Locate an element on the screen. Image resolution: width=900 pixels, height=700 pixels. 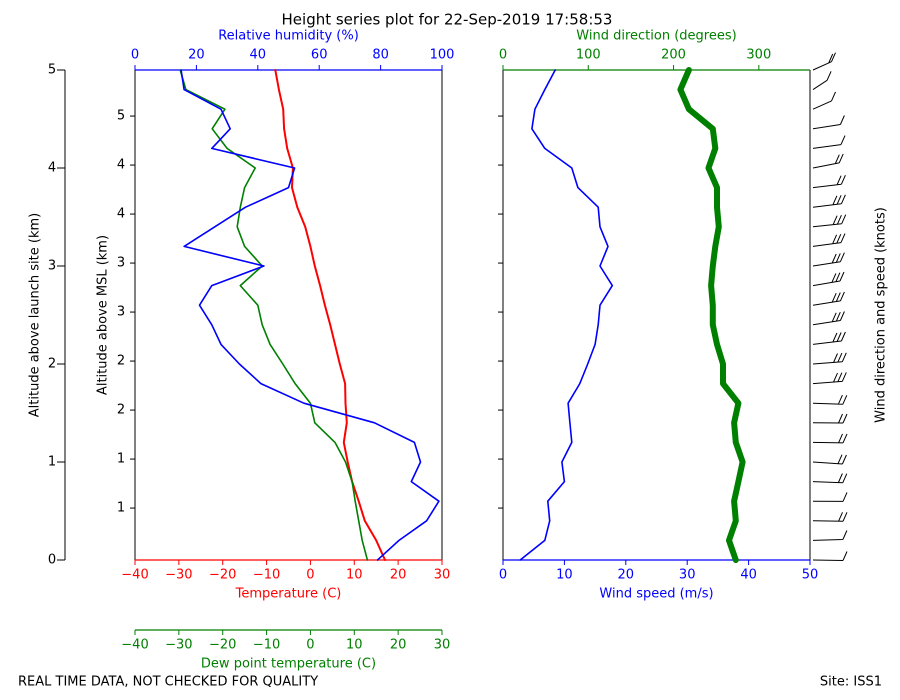
x-axis-label: Wind direction (degrees) is located at coordinates (656, 36).